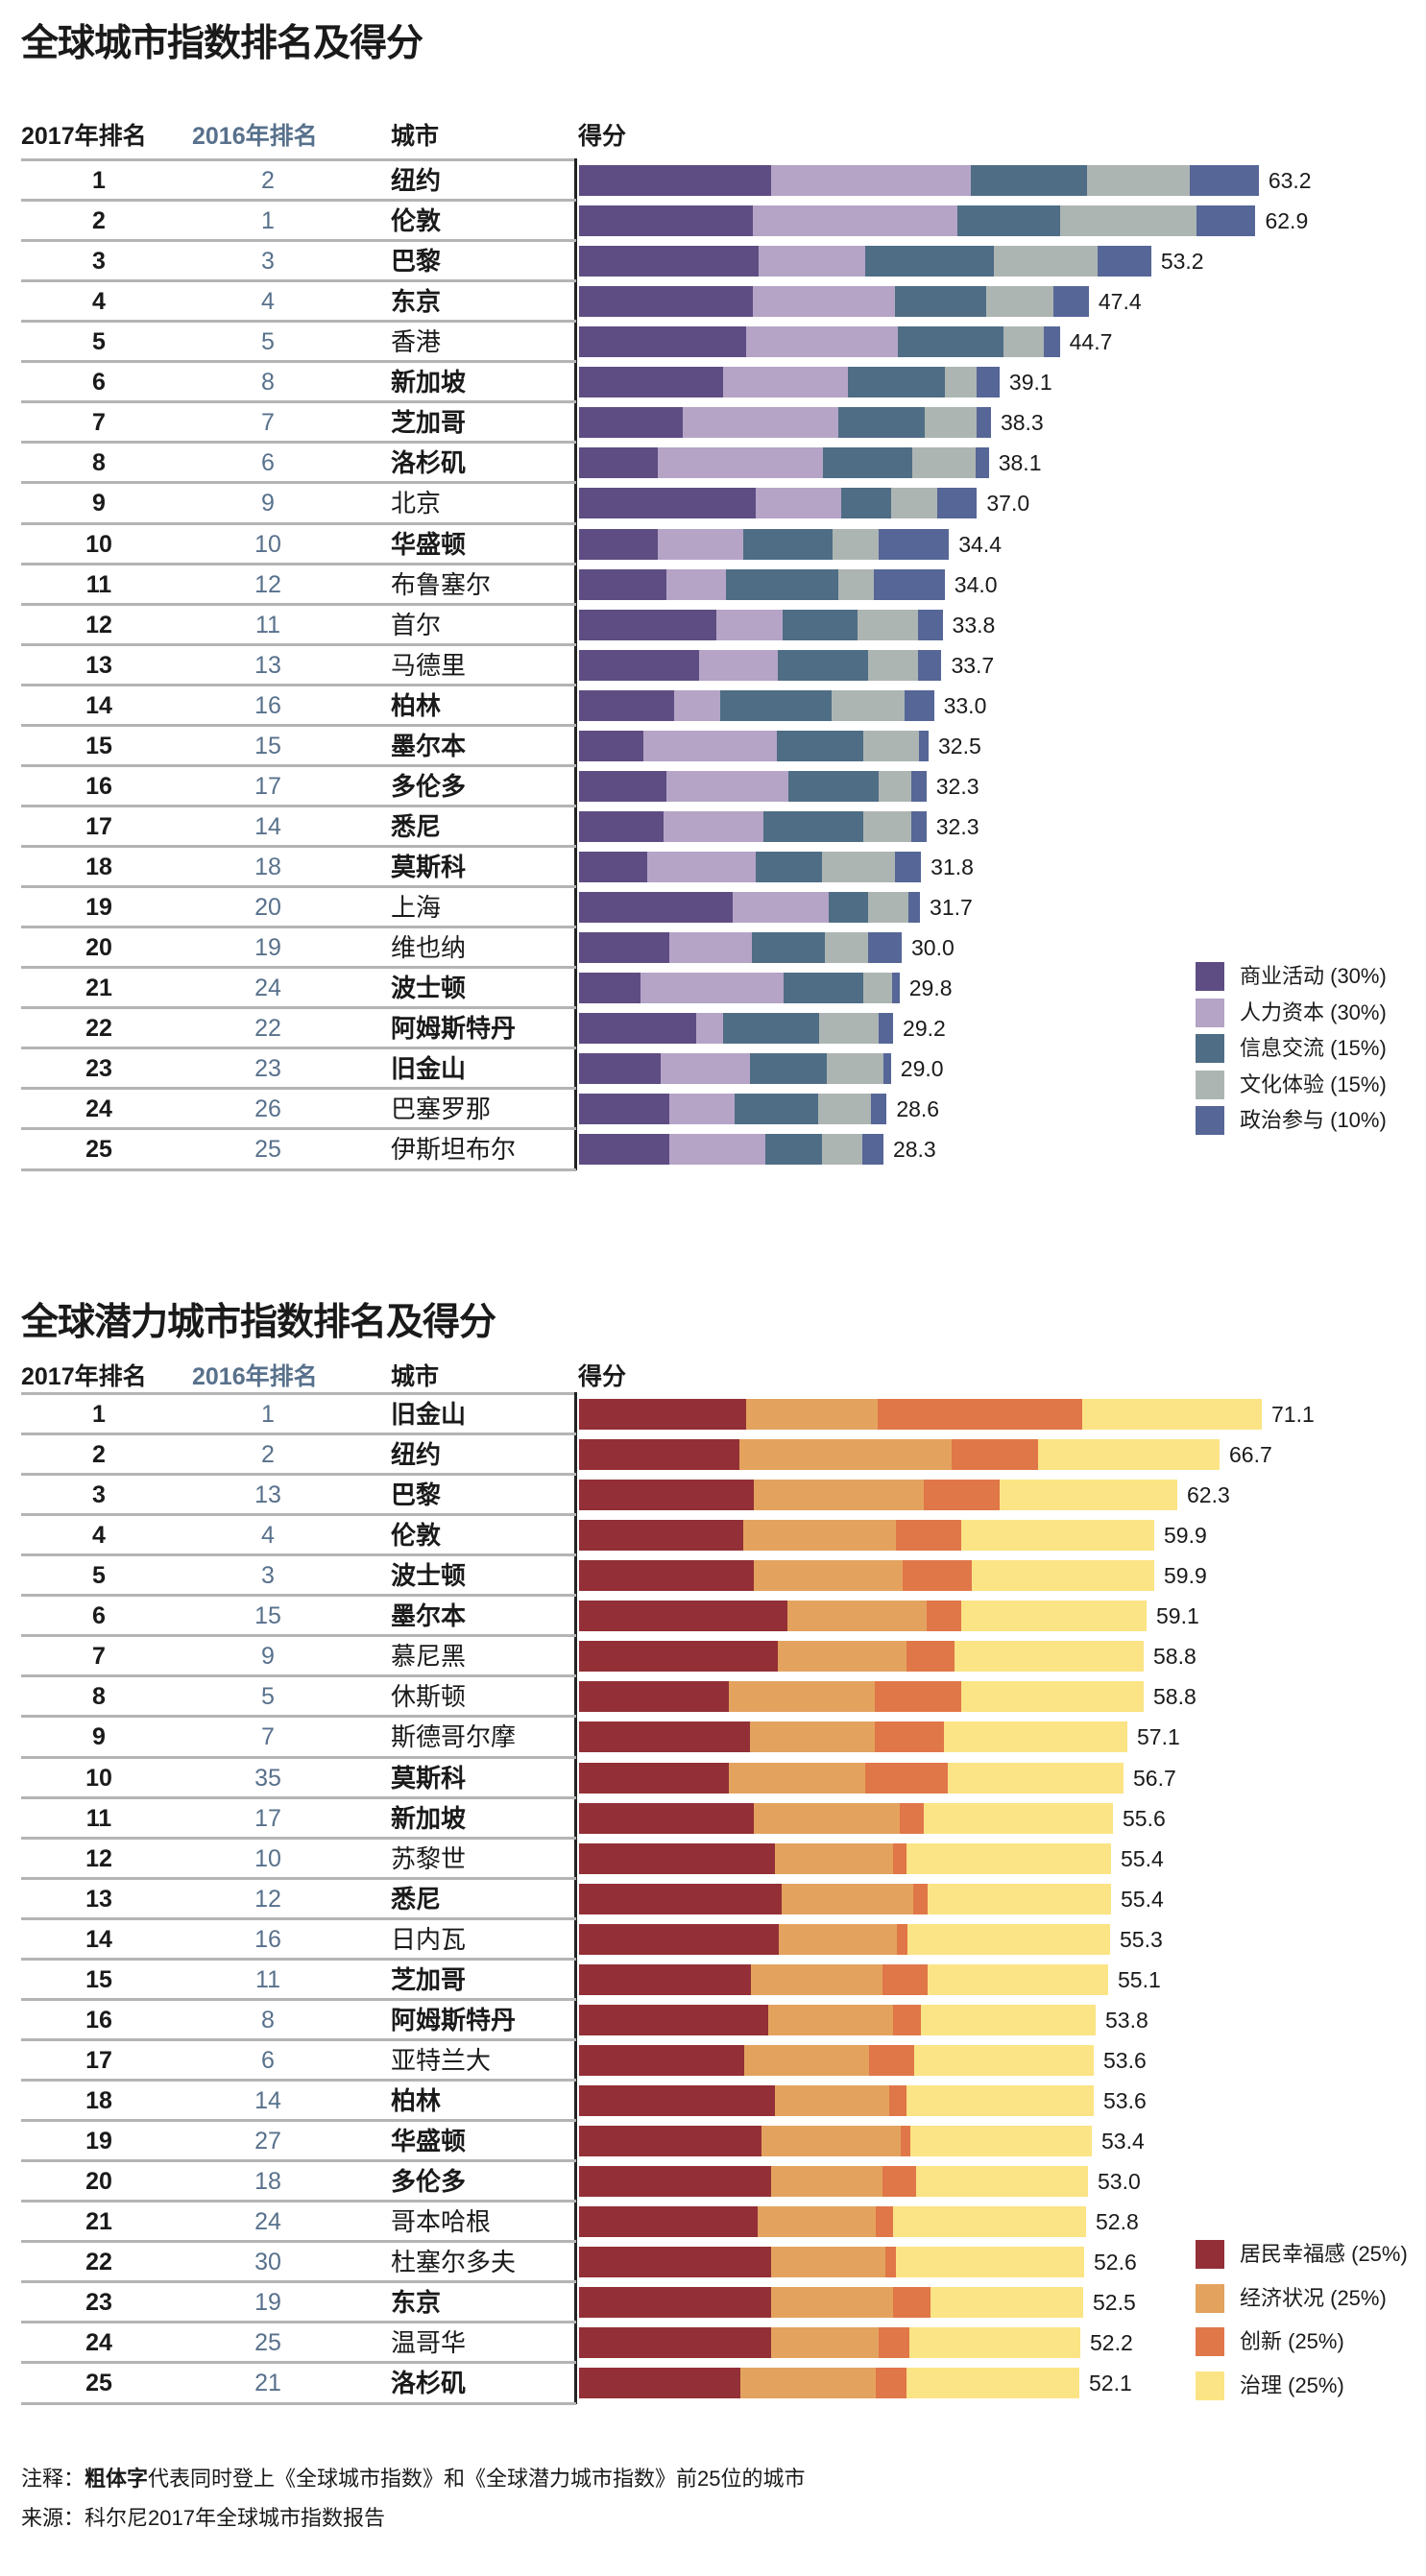 The width and height of the screenshot is (1426, 2576). I want to click on score-label: 32.3, so click(957, 786).